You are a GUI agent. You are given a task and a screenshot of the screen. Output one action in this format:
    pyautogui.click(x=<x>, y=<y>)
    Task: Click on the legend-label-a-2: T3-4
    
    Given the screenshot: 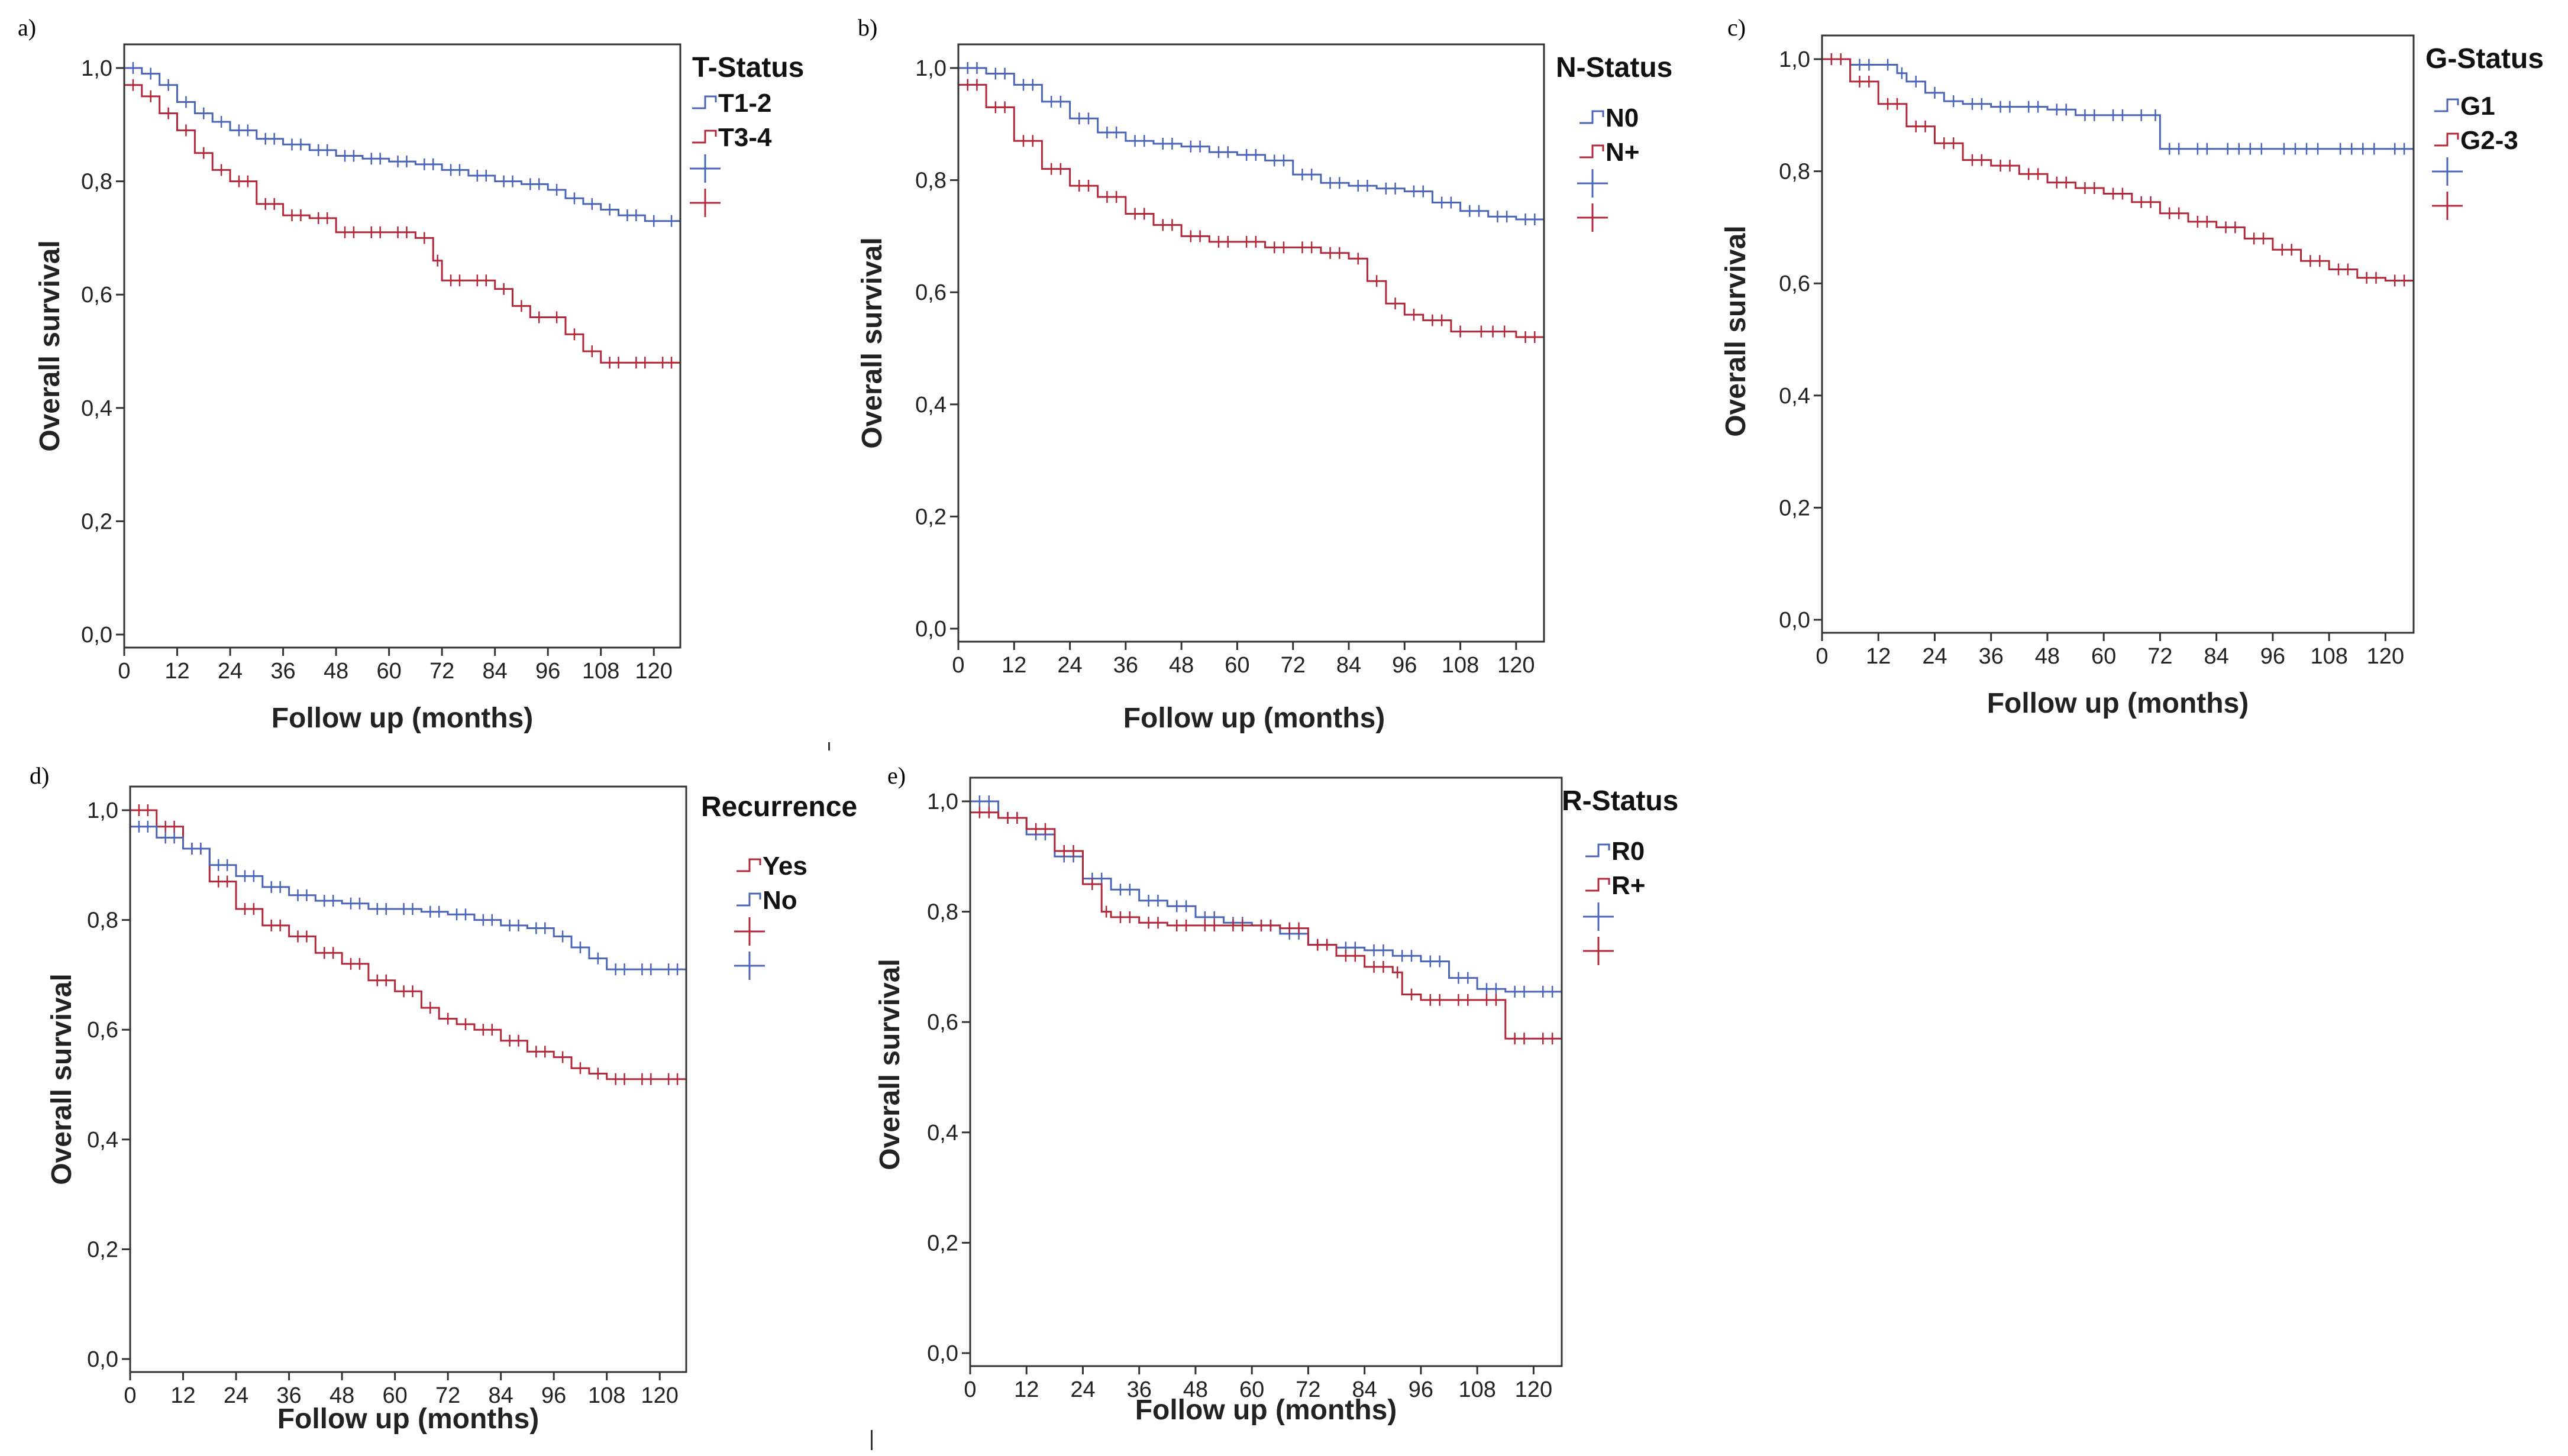 What is the action you would take?
    pyautogui.click(x=745, y=138)
    